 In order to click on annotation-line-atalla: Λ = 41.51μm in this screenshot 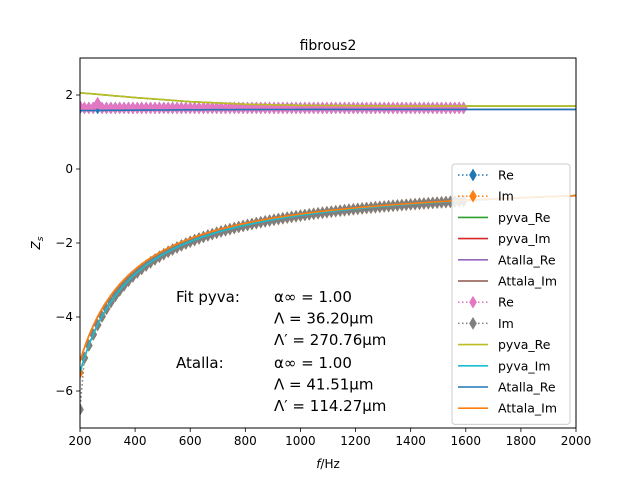, I will do `click(323, 385)`.